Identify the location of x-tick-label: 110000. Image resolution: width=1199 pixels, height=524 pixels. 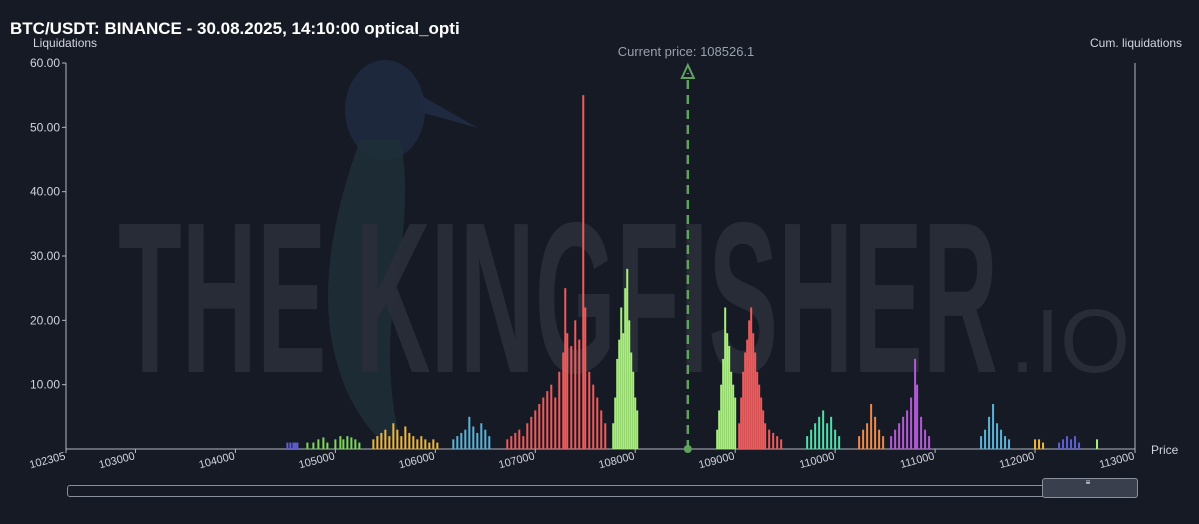
(817, 460).